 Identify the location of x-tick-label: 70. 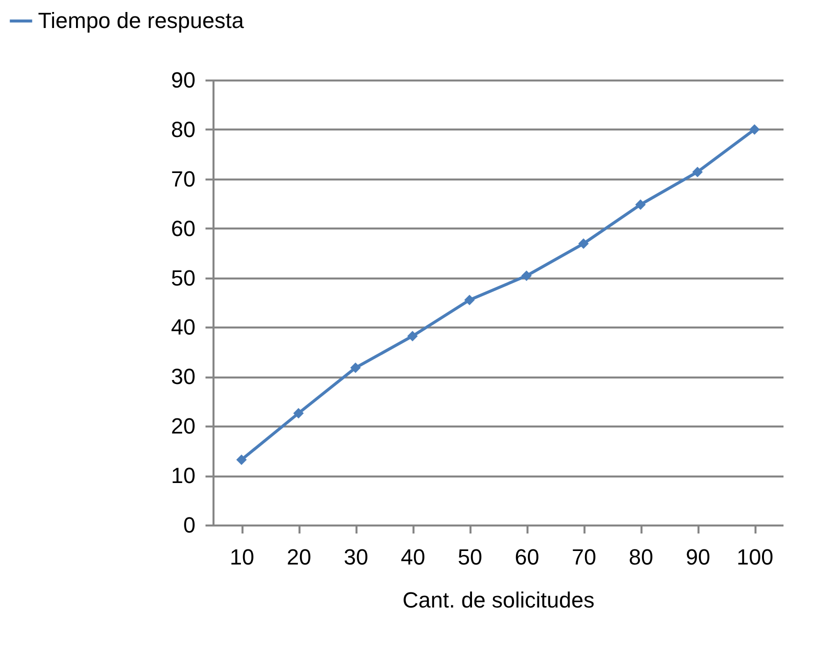
(584, 557).